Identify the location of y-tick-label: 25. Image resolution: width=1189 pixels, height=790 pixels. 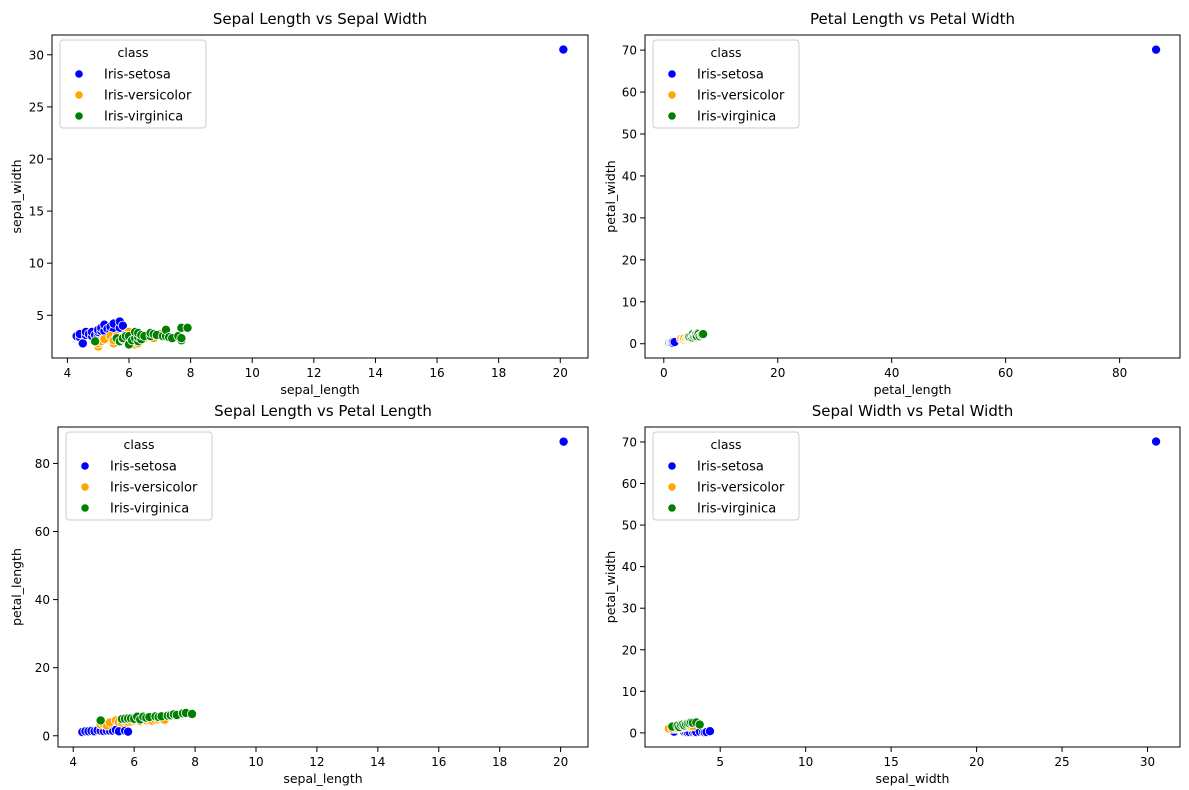
(36, 107).